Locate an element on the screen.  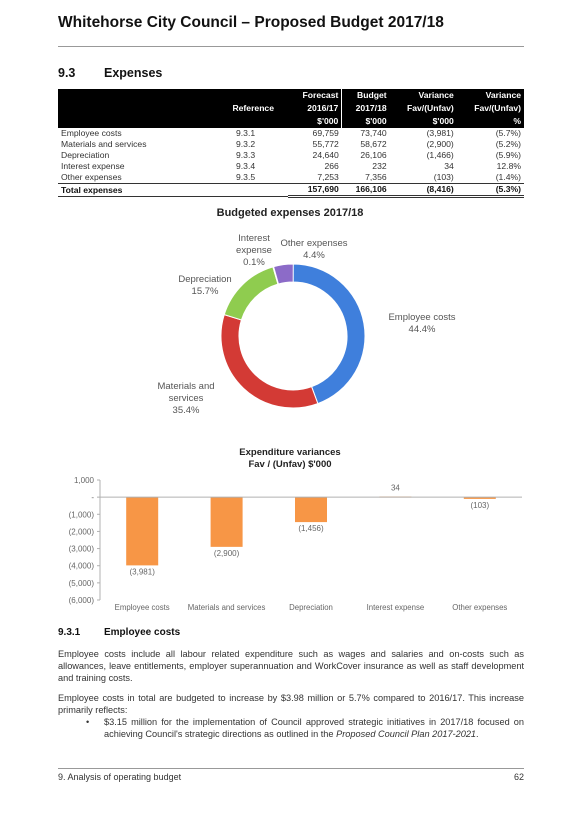
row-variance: (1,466) is located at coordinates (440, 155).